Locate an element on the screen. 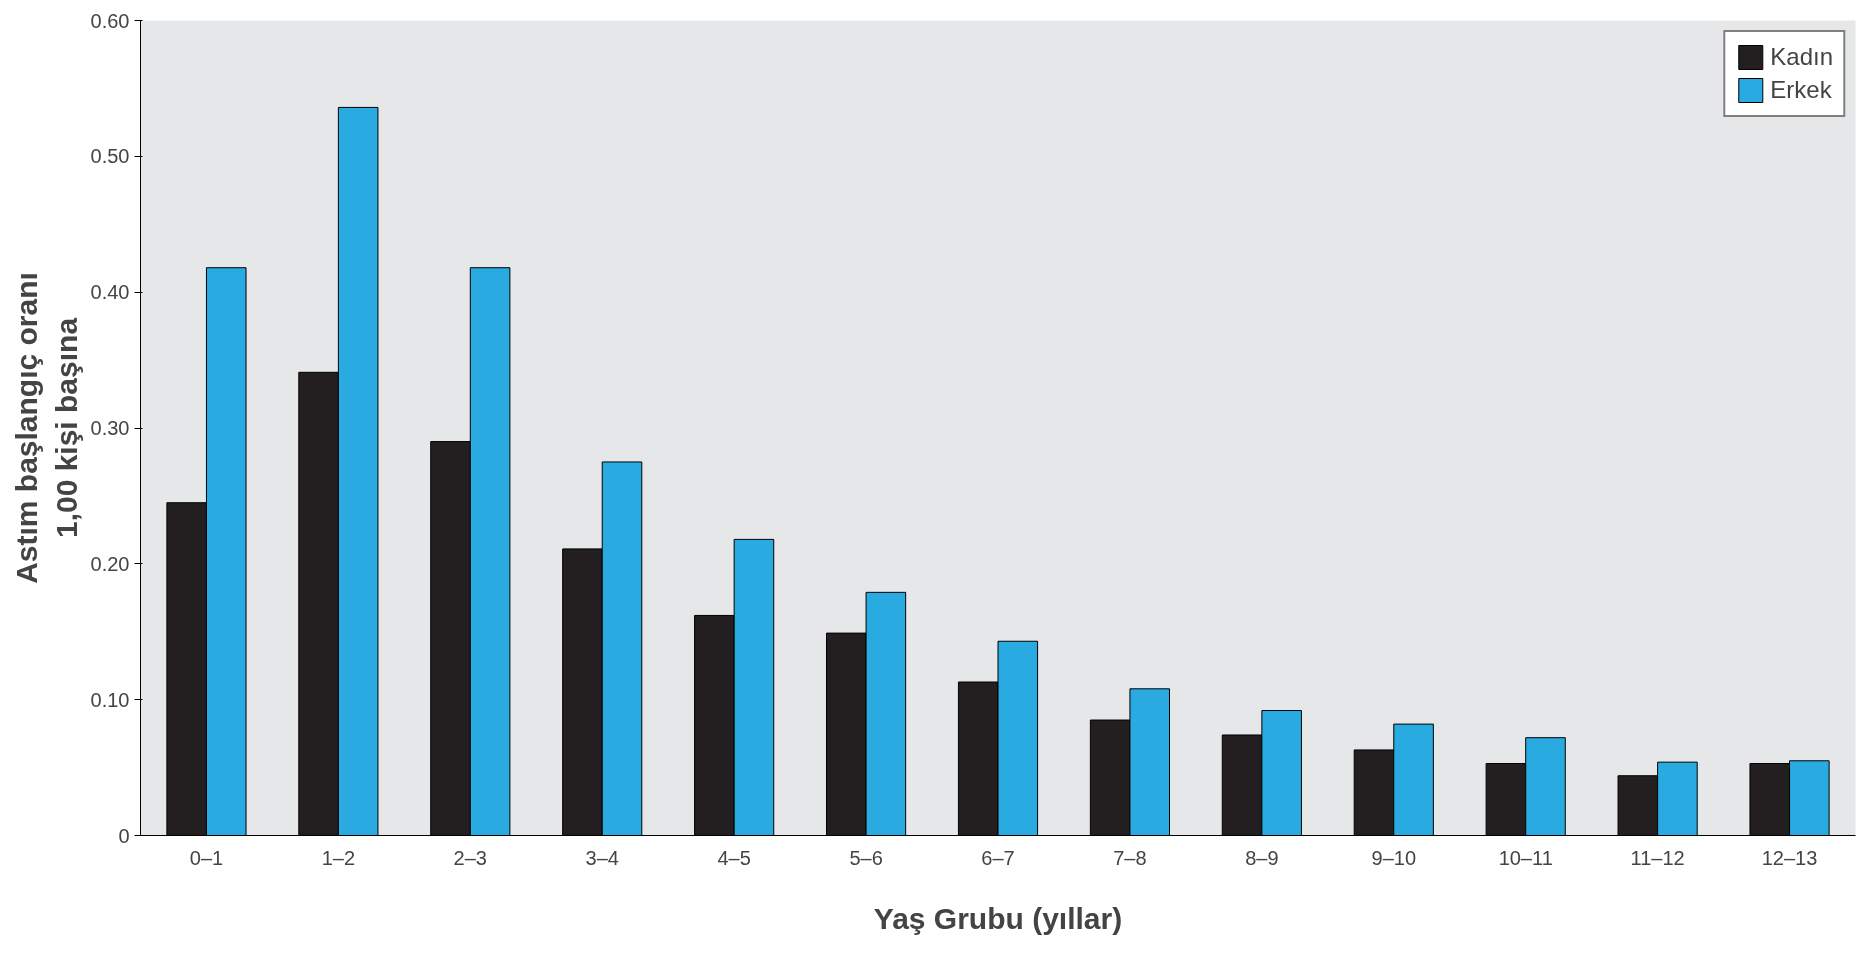 Image resolution: width=1867 pixels, height=965 pixels. x-tick-label: 3–4 is located at coordinates (602, 857).